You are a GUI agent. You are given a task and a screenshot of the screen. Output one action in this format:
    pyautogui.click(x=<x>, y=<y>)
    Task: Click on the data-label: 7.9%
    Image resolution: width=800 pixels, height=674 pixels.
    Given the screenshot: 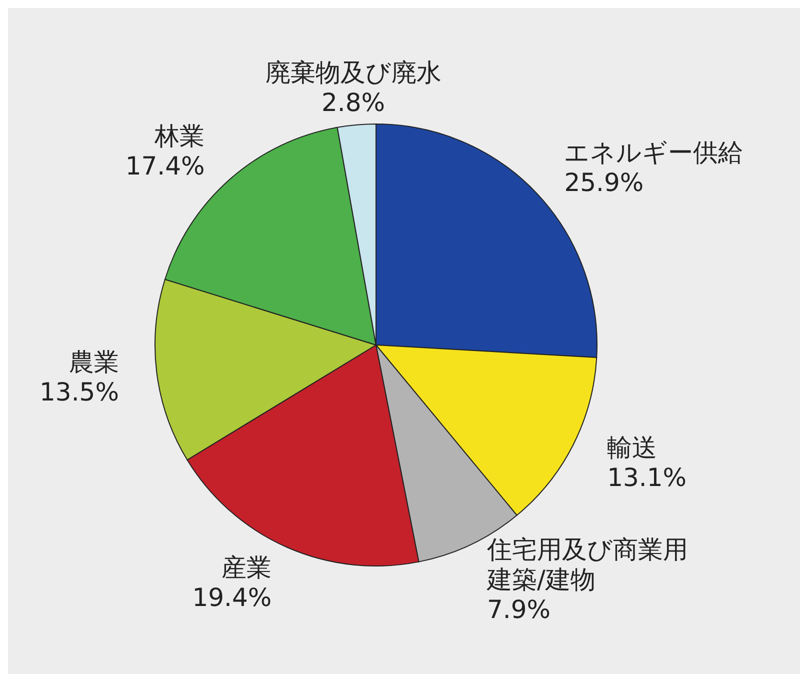 What is the action you would take?
    pyautogui.click(x=519, y=609)
    